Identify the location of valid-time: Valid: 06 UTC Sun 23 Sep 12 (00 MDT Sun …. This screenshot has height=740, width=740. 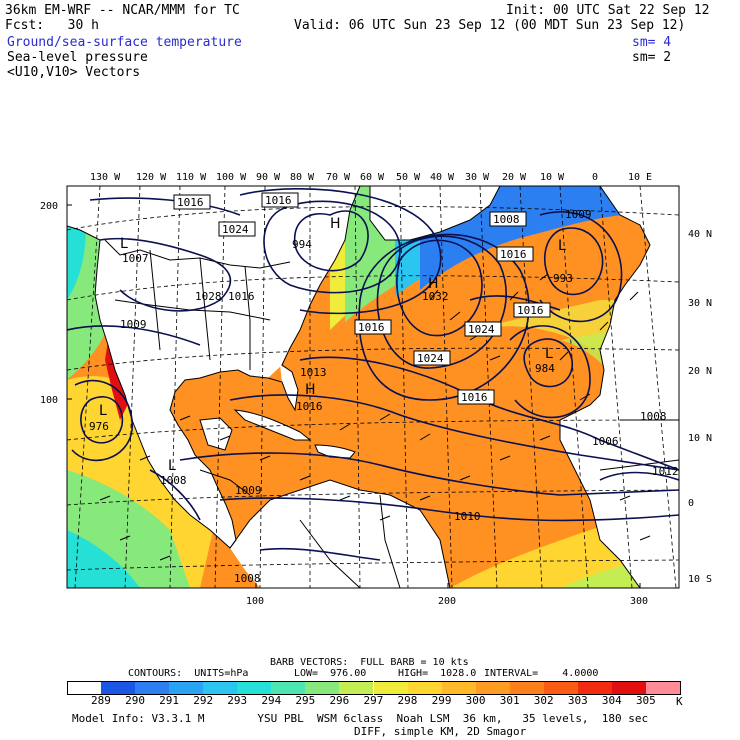
(490, 25).